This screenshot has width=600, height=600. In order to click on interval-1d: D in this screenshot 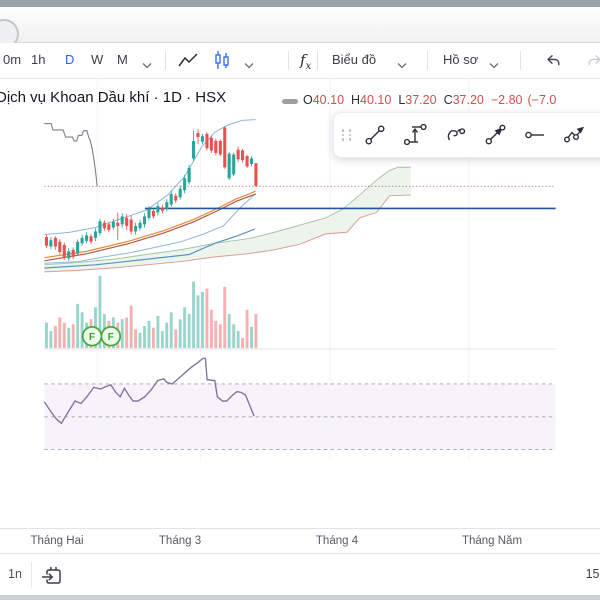, I will do `click(70, 59)`.